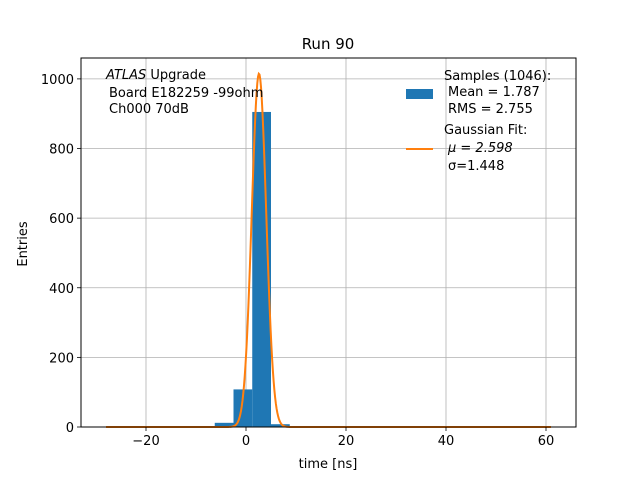 This screenshot has width=640, height=480. I want to click on x-tick-label-3: 40, so click(446, 441).